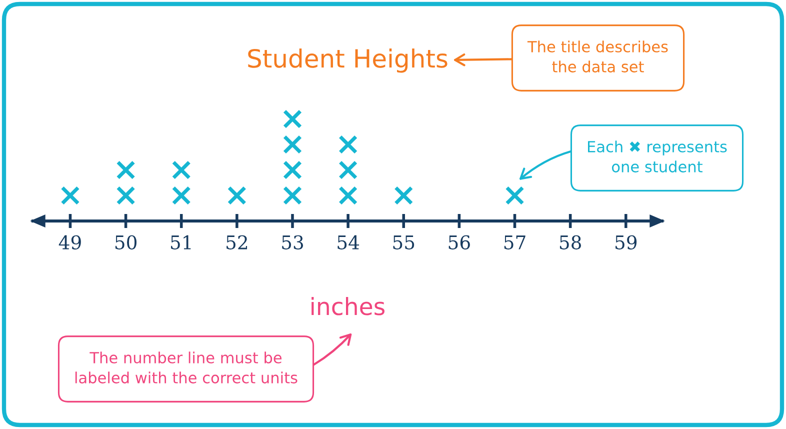 This screenshot has height=429, width=786. I want to click on x-tick-label: 54, so click(349, 242).